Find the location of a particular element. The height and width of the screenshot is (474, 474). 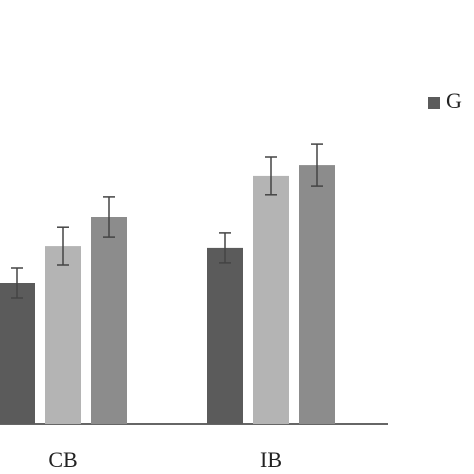

x-tick-label: IB is located at coordinates (271, 459).